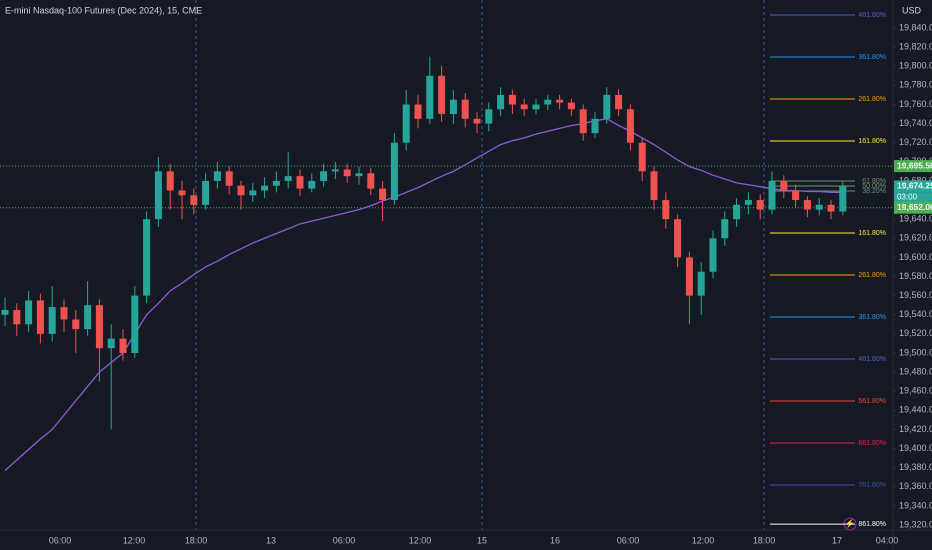  What do you see at coordinates (915, 123) in the screenshot?
I see `y-tick-label: 19,740.00` at bounding box center [915, 123].